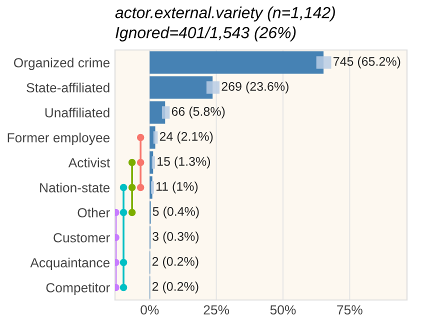 This screenshot has height=327, width=421. I want to click on y-tick-label: Customer, so click(82, 237).